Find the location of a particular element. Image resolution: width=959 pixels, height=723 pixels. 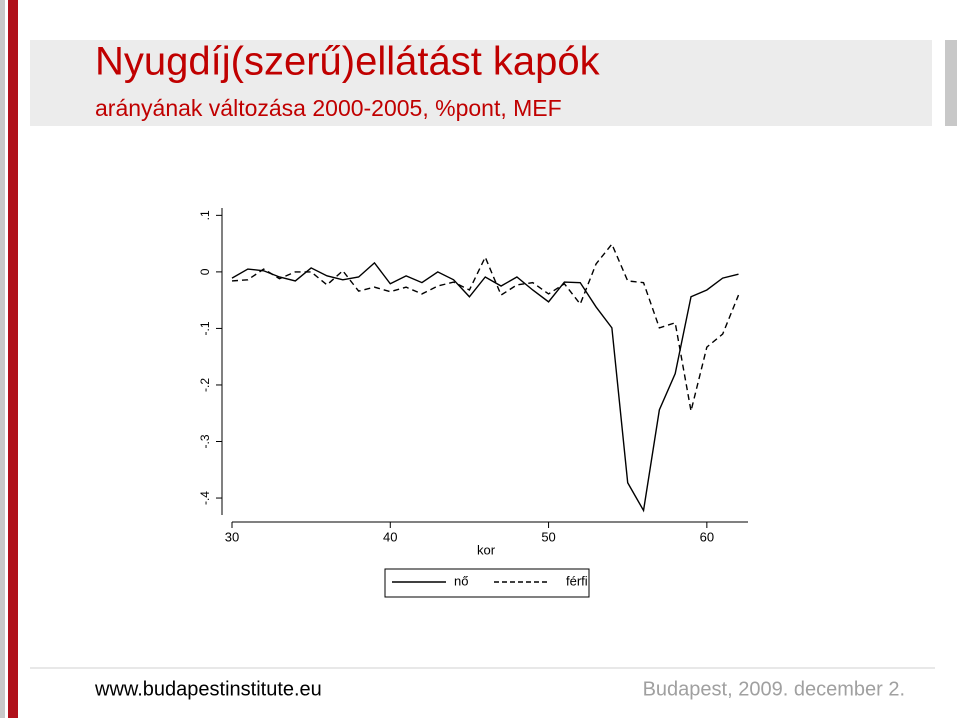

x-tick-label: 30 is located at coordinates (232, 536).